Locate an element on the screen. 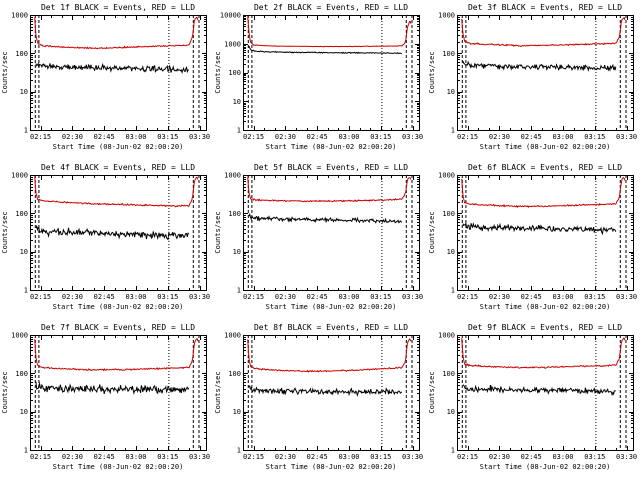  chart-title: Det 8f BLACK = Events, RED = LLD is located at coordinates (331, 327).